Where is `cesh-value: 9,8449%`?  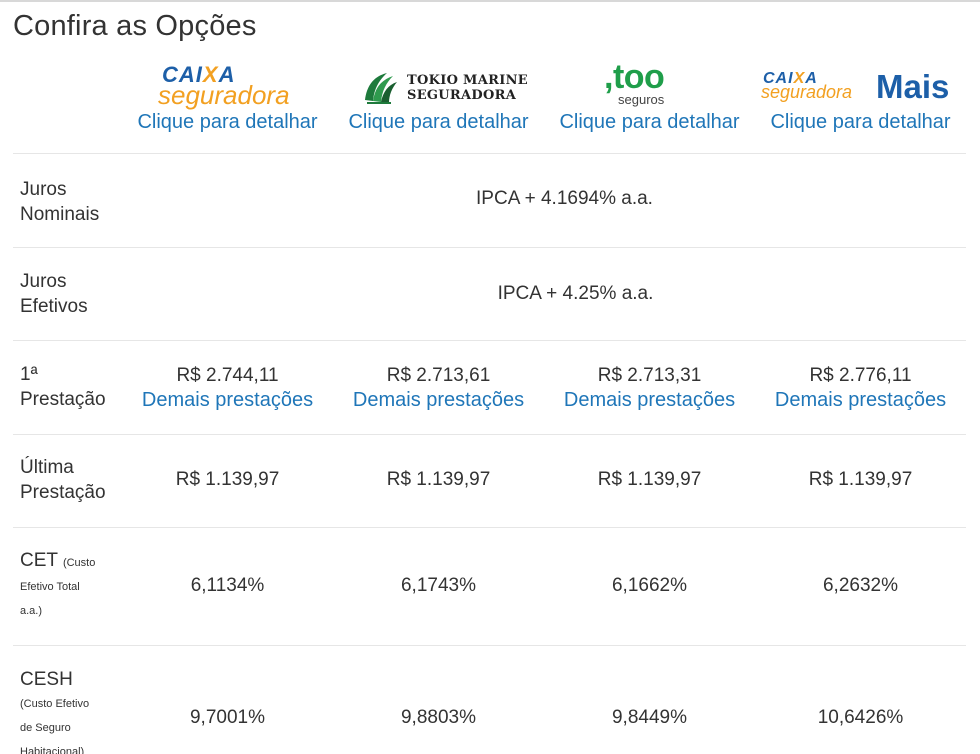
cesh-value: 9,8449% is located at coordinates (649, 717).